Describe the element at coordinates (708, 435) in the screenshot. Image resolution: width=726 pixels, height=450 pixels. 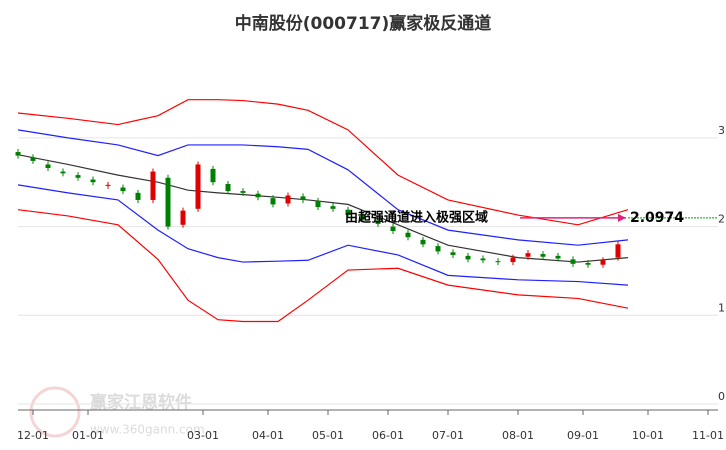
I see `x-tick-label: 11-01` at that location.